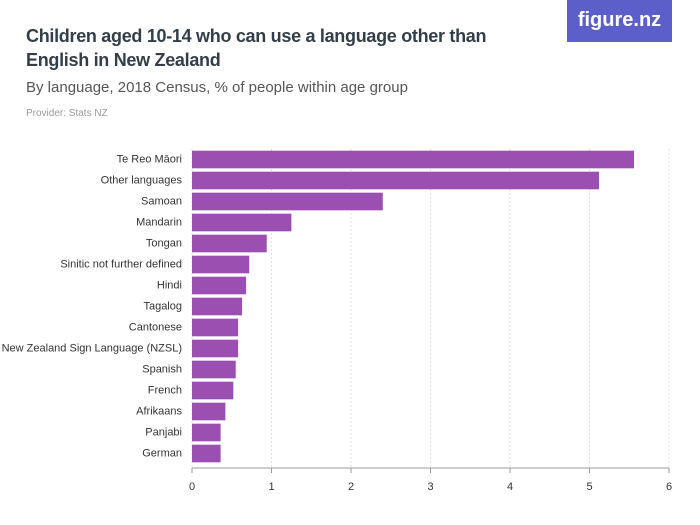  I want to click on y-tick-label: Sinitic not further defined, so click(121, 264).